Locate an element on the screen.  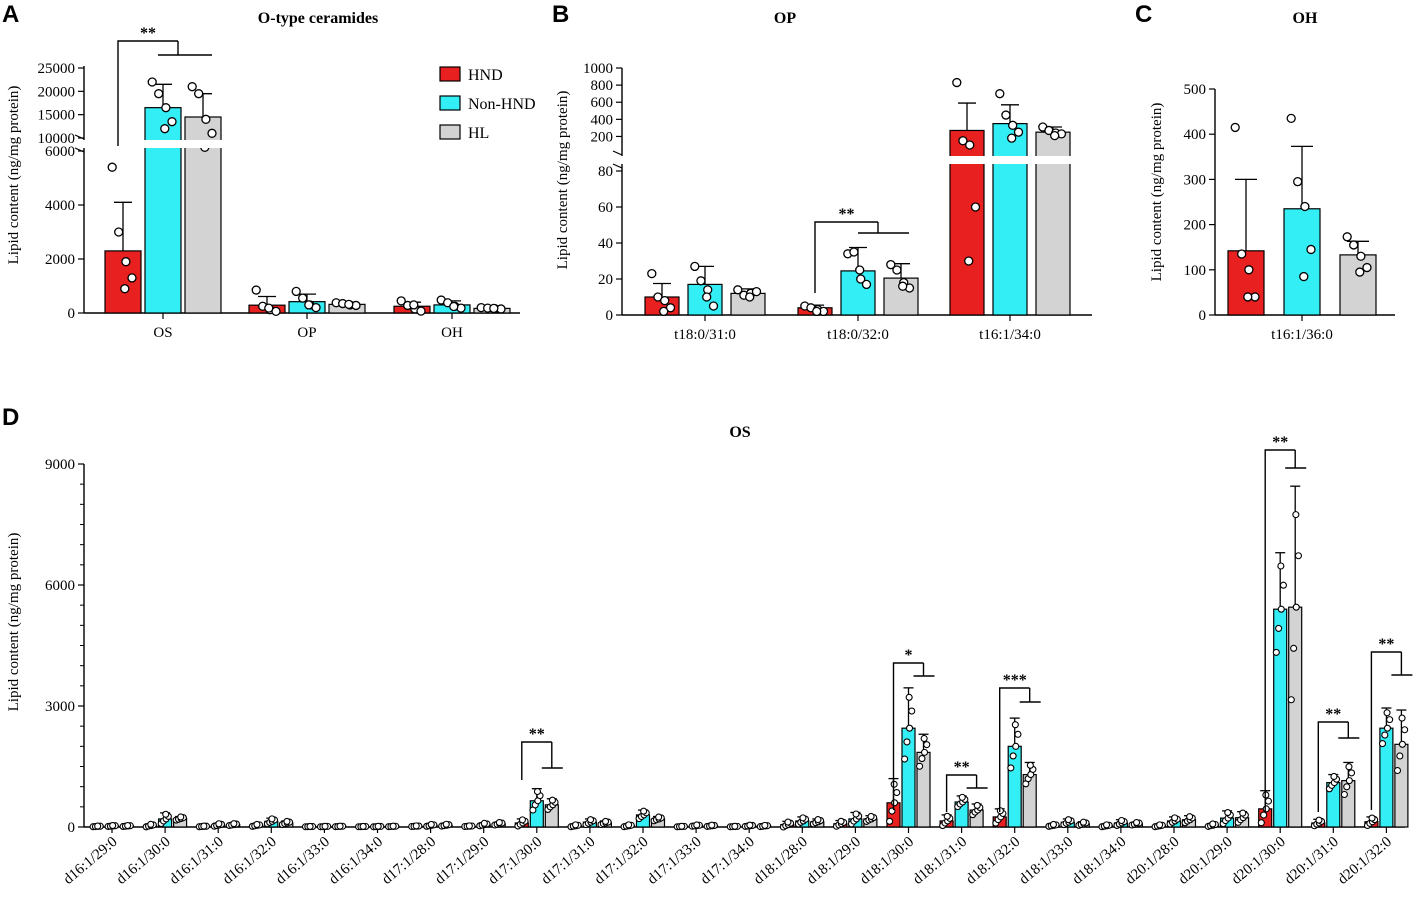
panel-d-xtick-label: d20:1/30:0 is located at coordinates (1259, 861).